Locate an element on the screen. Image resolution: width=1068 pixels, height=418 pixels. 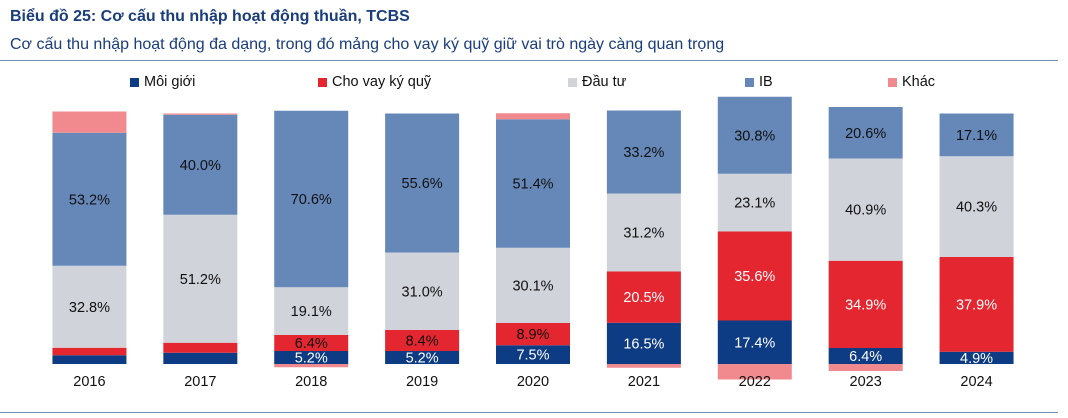
bar-segment-cho-vay-ký-quỹ-2024 is located at coordinates (976, 304).